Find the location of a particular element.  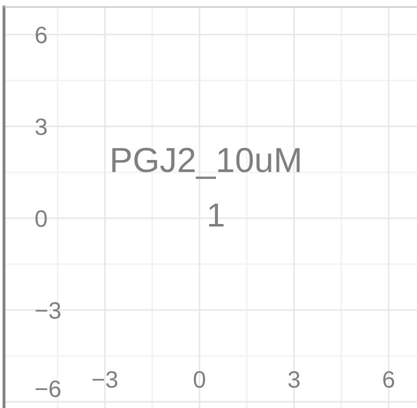

y-tick-label: 3 is located at coordinates (41, 127).